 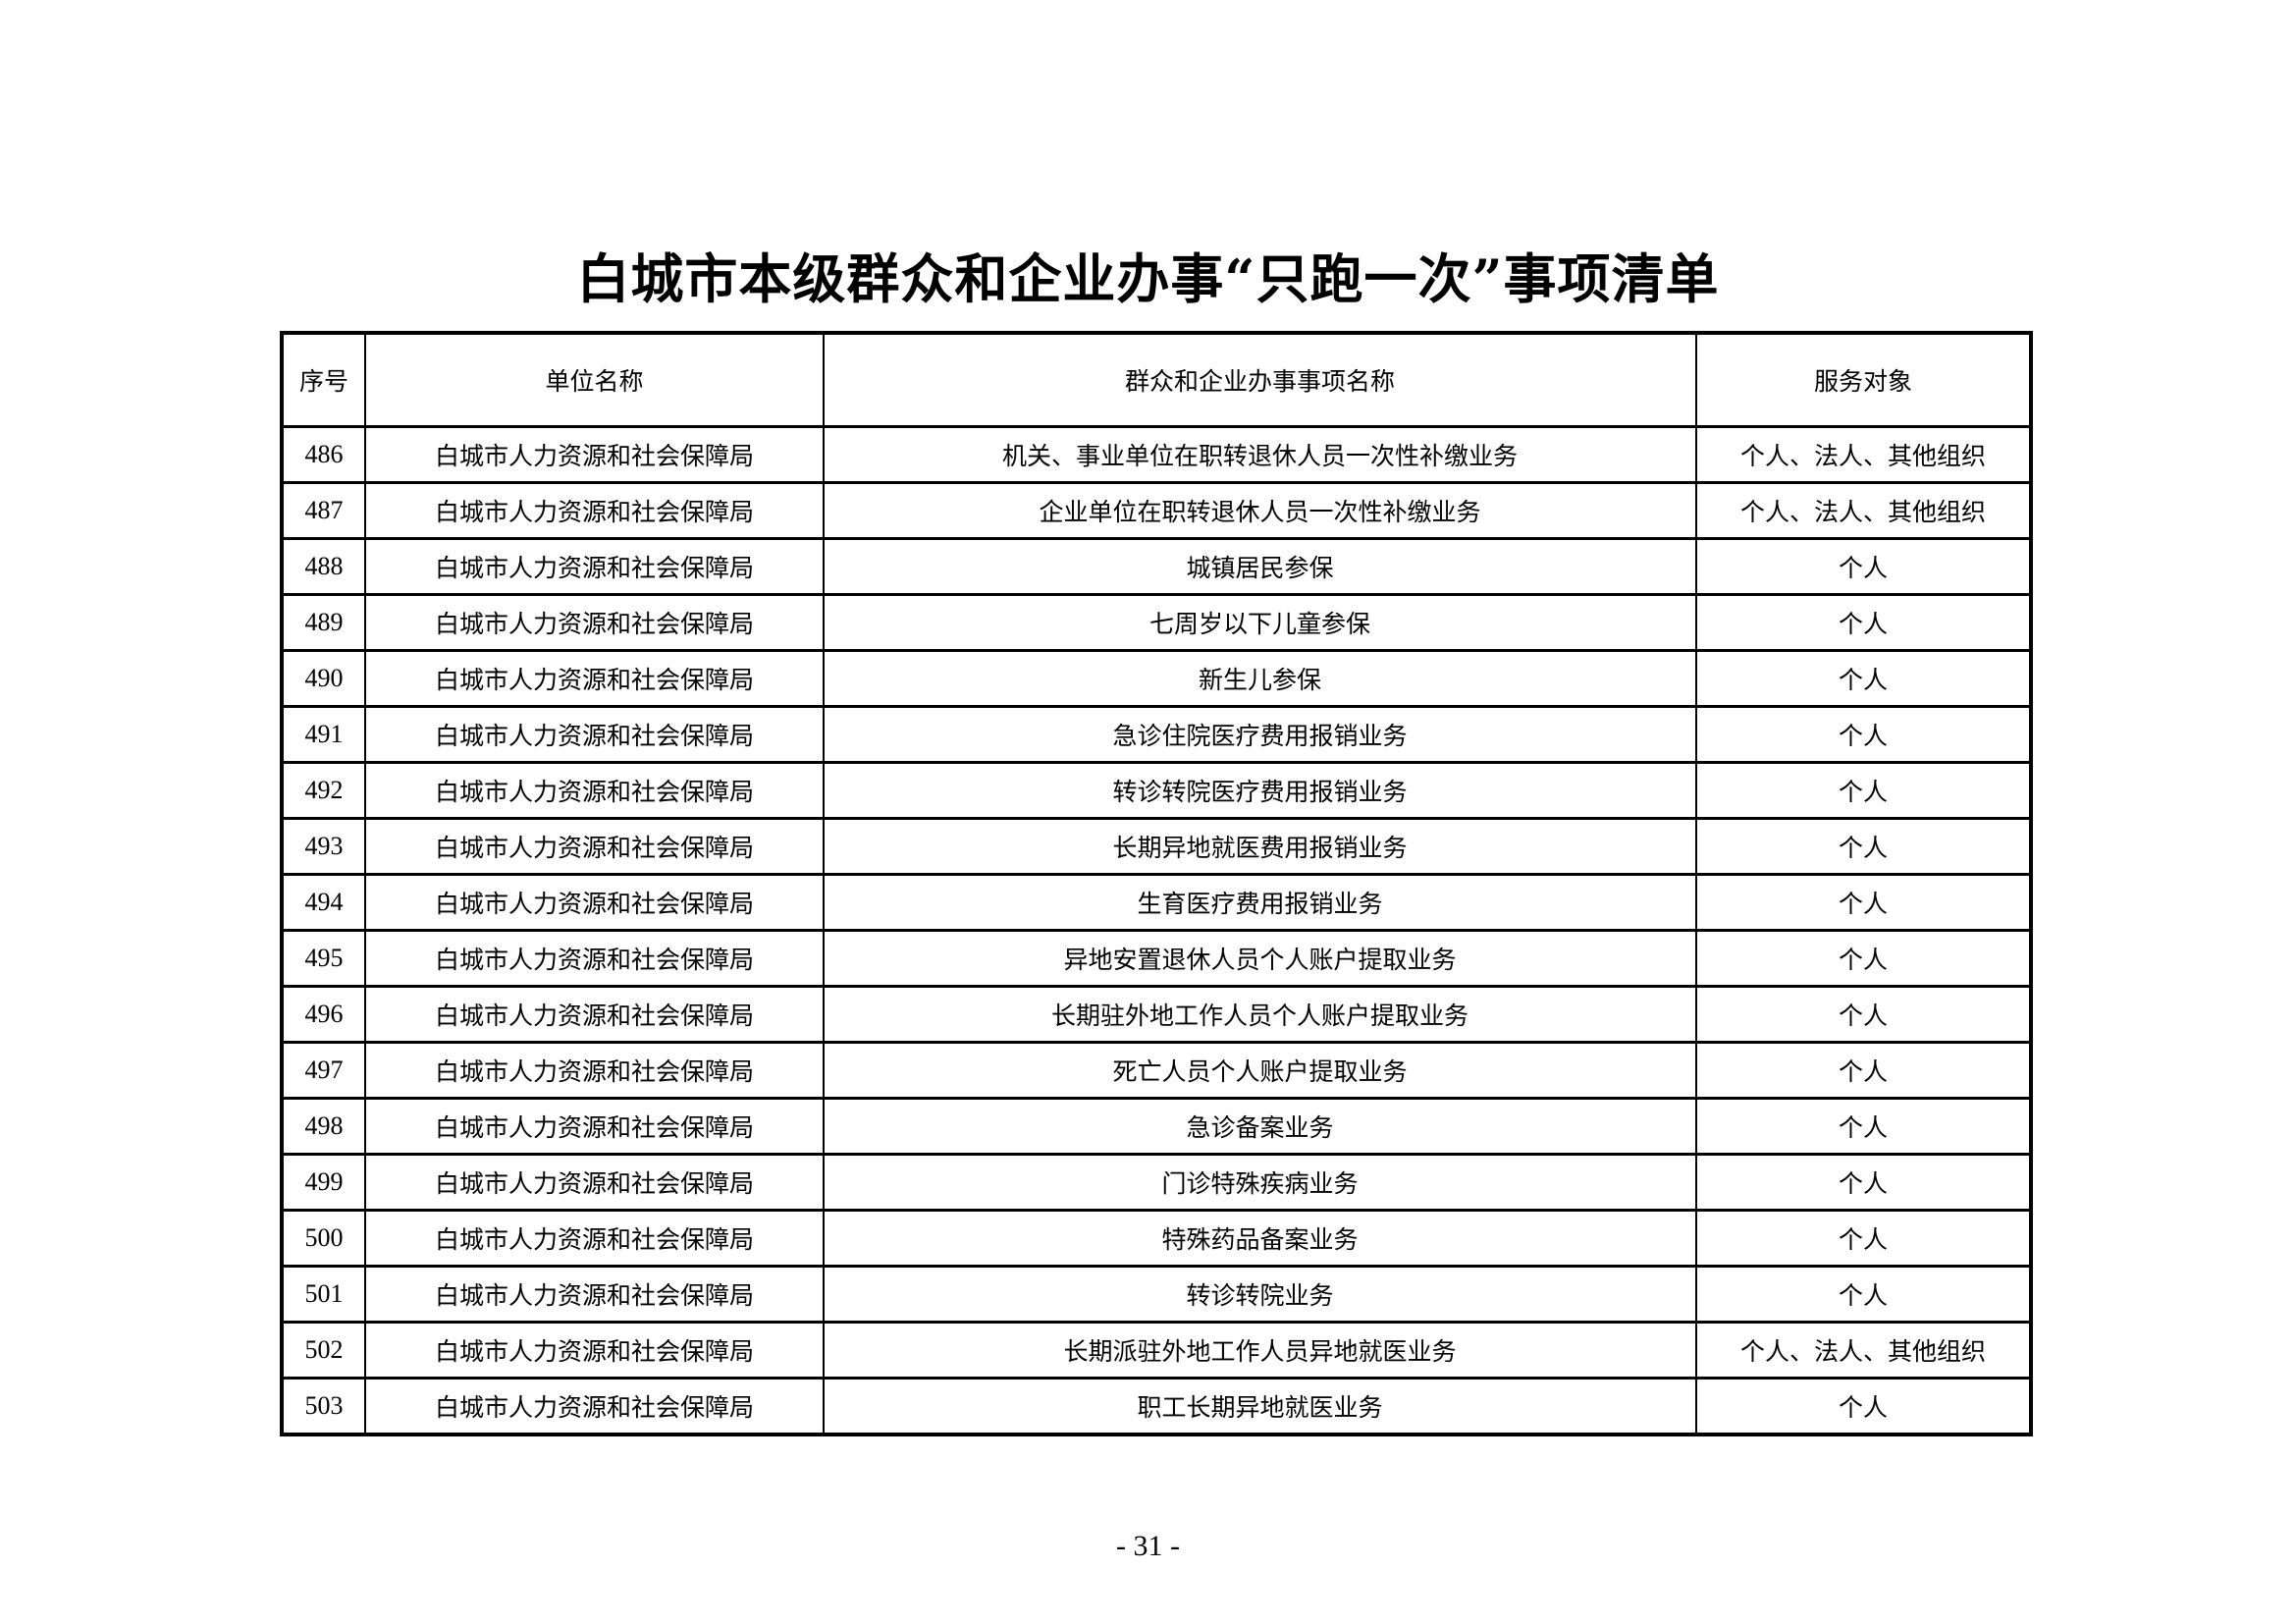 I want to click on cell-index: 490, so click(x=323, y=678).